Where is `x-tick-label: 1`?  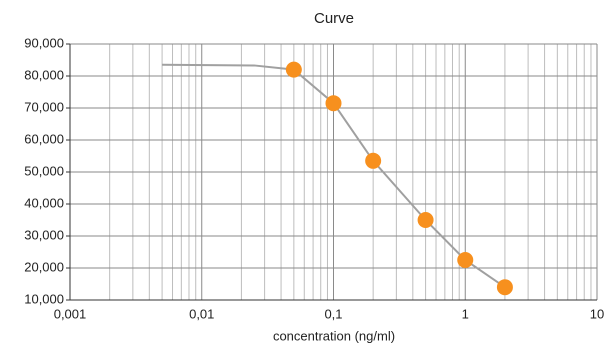 x-tick-label: 1 is located at coordinates (465, 313).